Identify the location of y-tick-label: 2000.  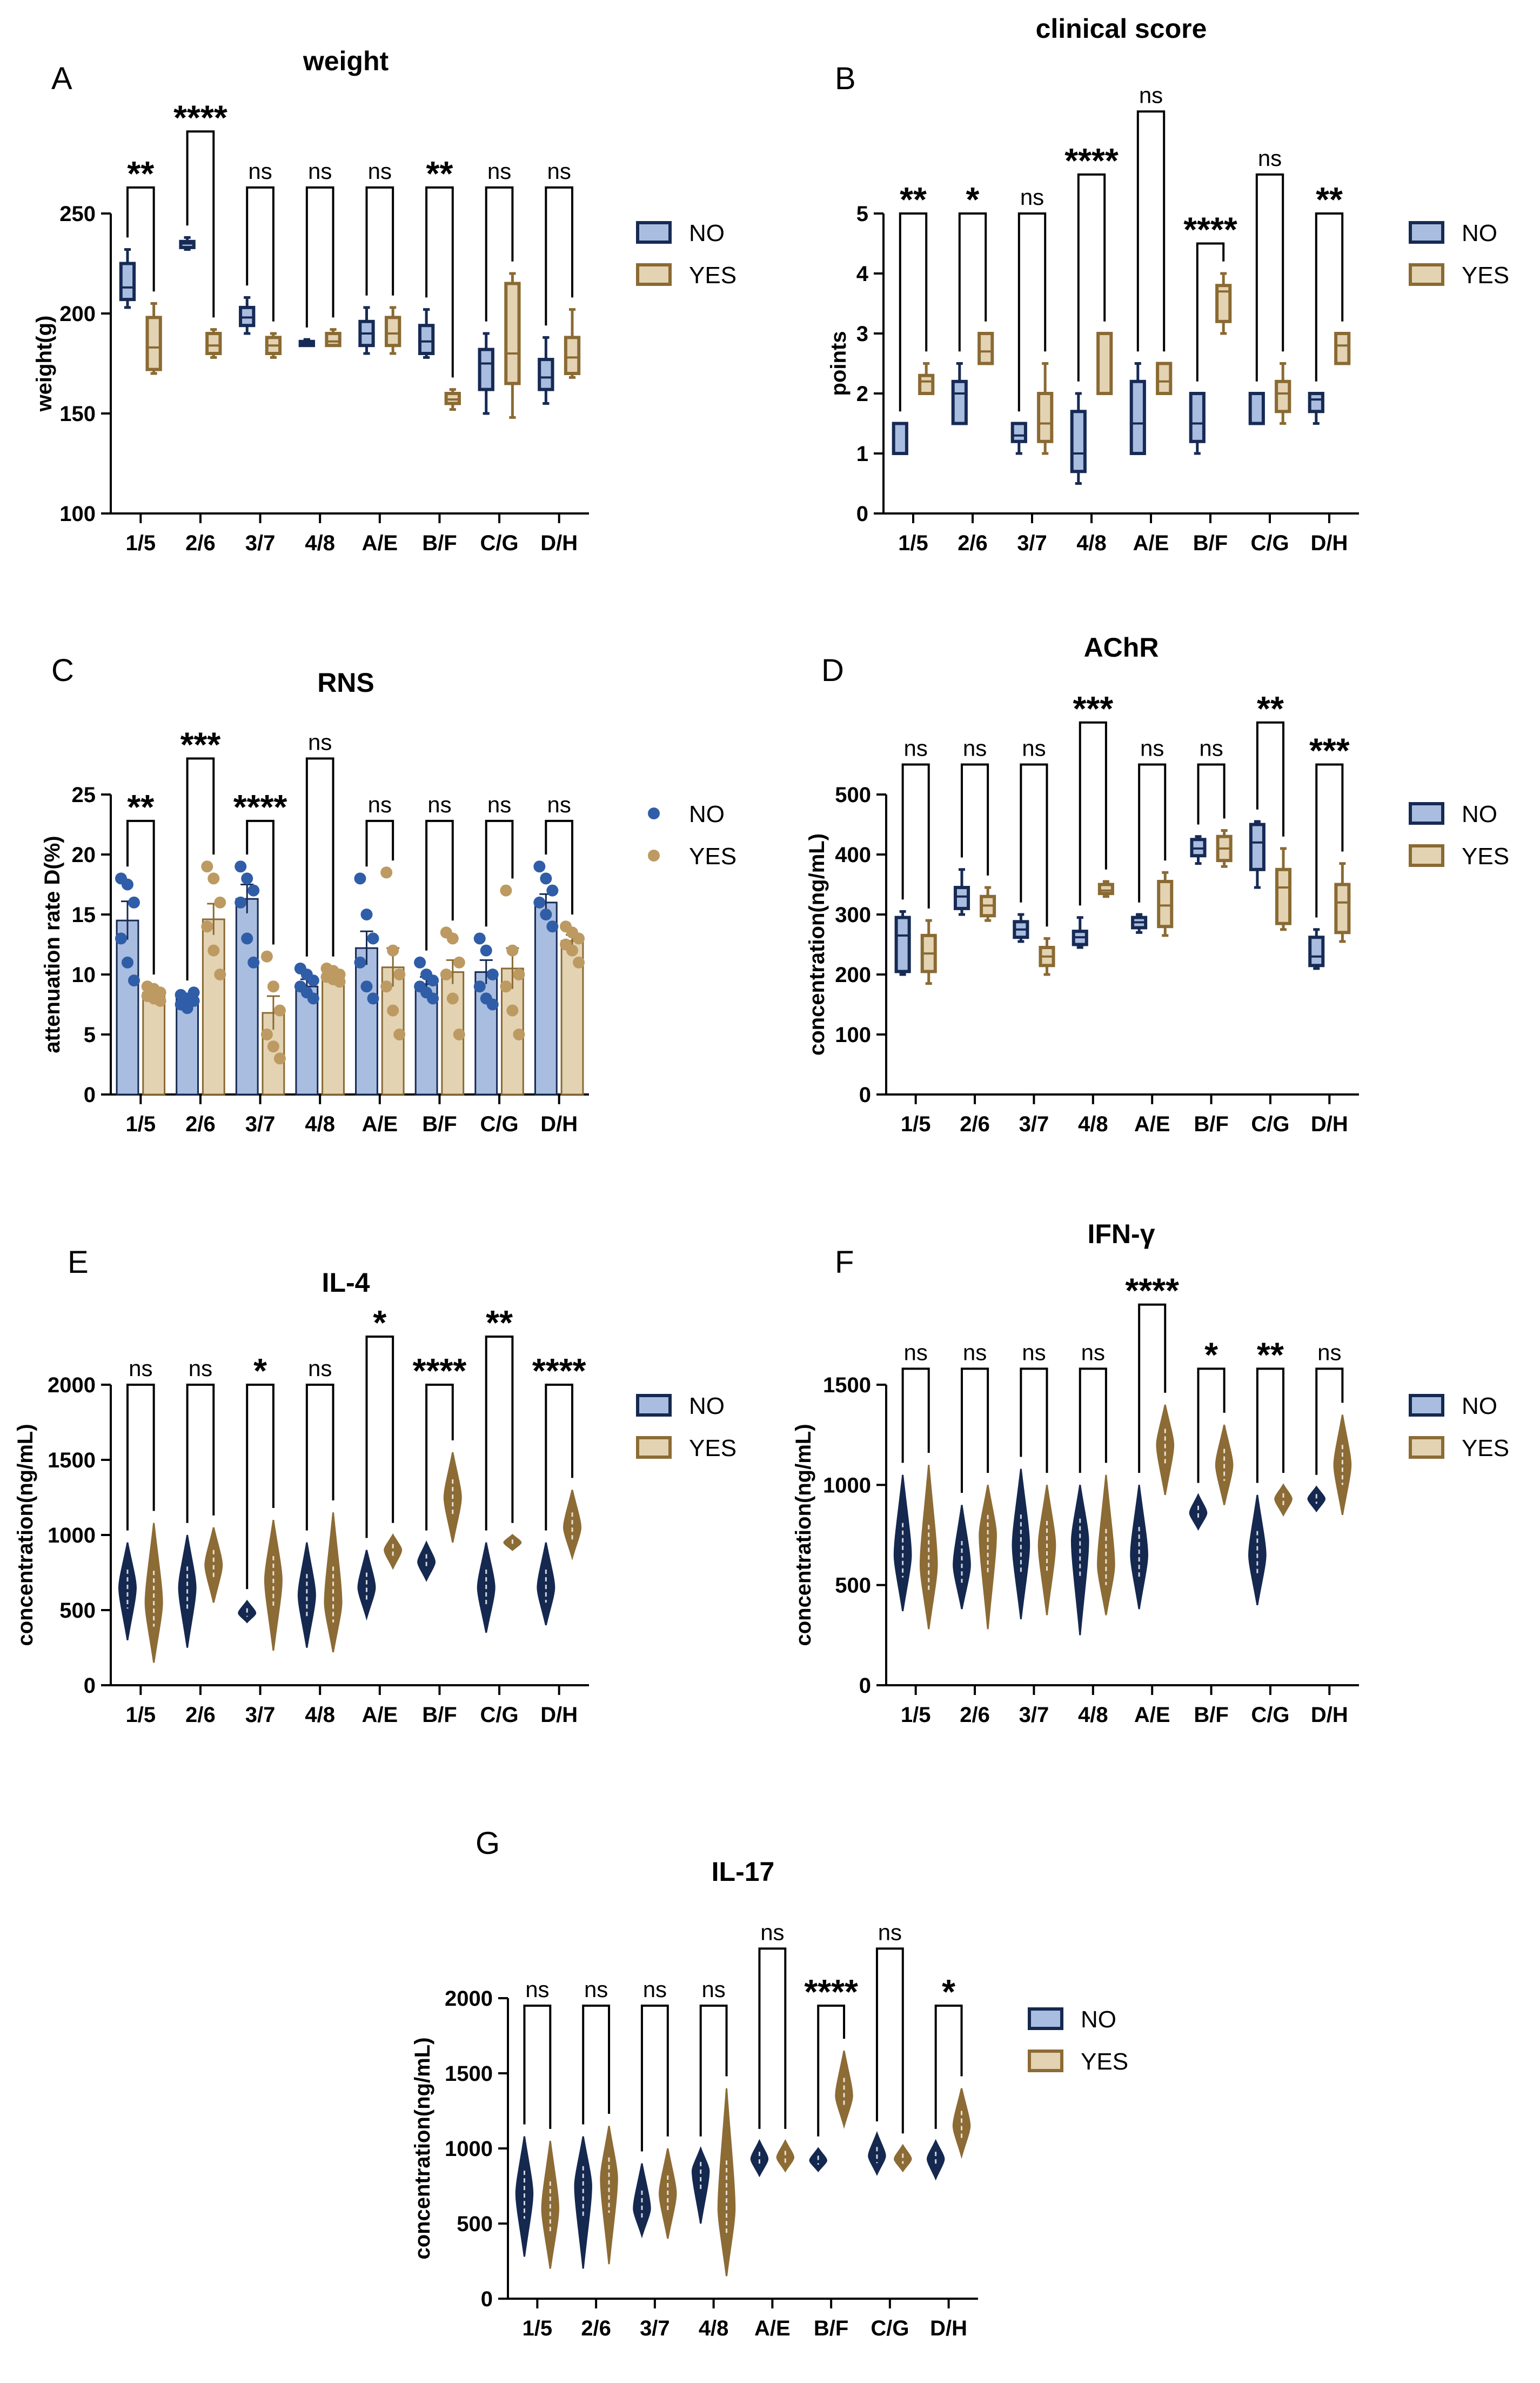
(72, 1385).